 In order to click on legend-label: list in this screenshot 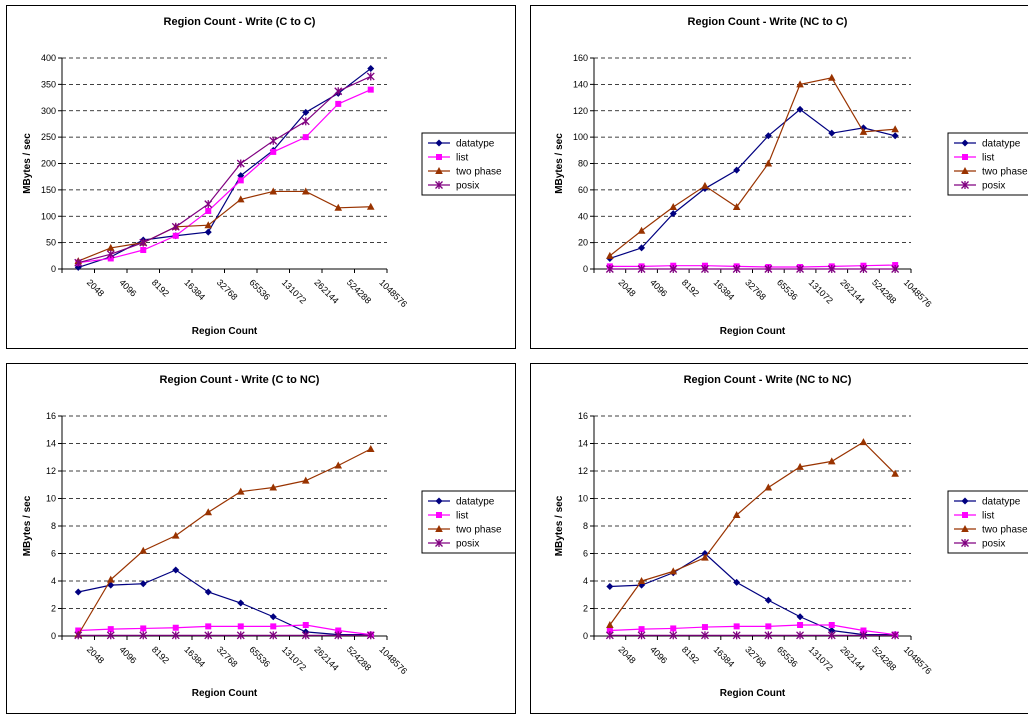, I will do `click(462, 516)`.